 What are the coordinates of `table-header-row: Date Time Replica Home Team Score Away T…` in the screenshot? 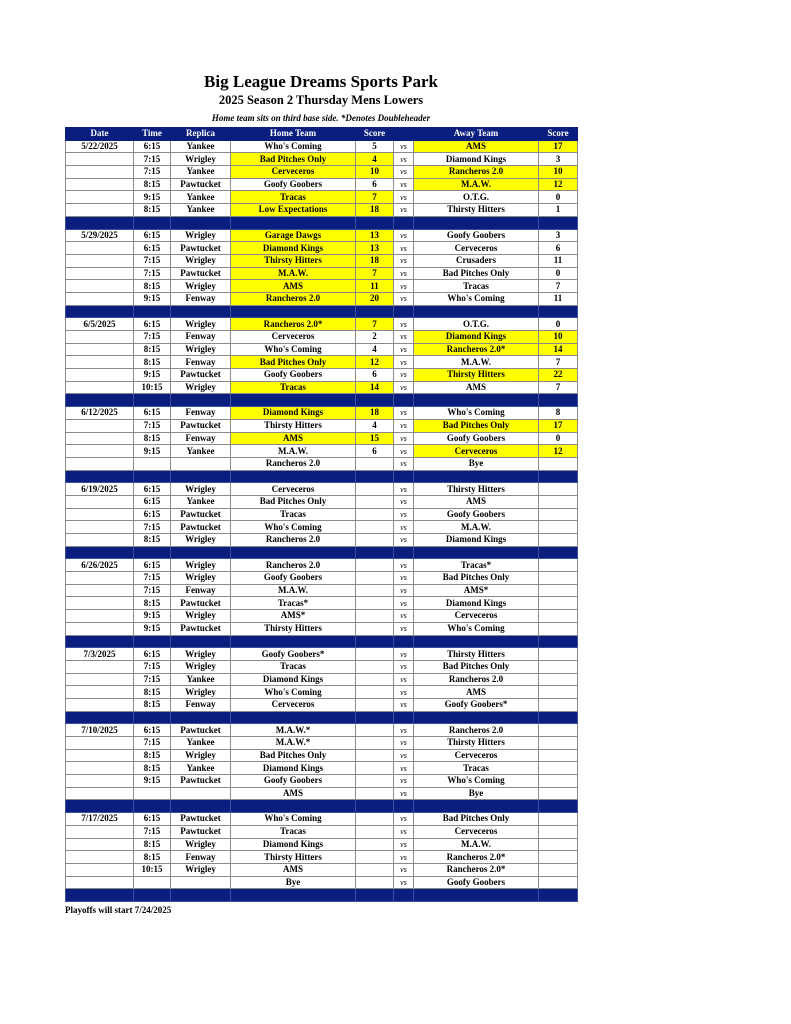 It's located at (321, 134).